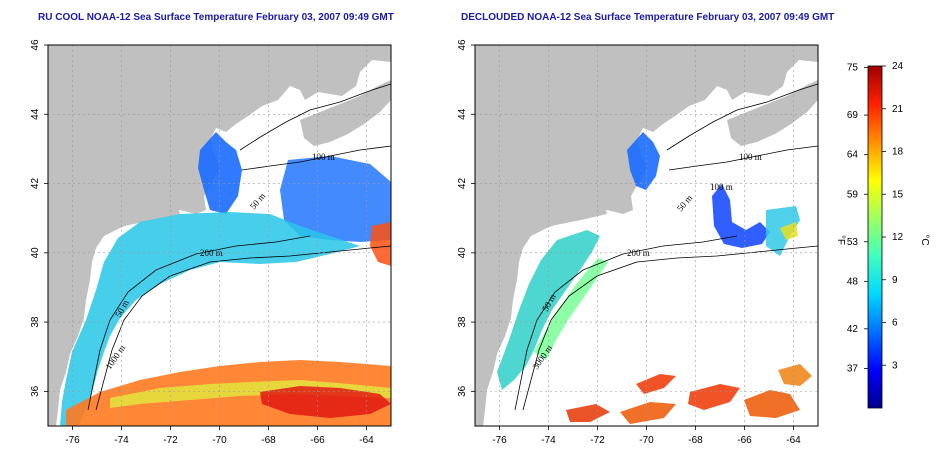  I want to click on colorbar-c-tick-label: 6, so click(895, 323).